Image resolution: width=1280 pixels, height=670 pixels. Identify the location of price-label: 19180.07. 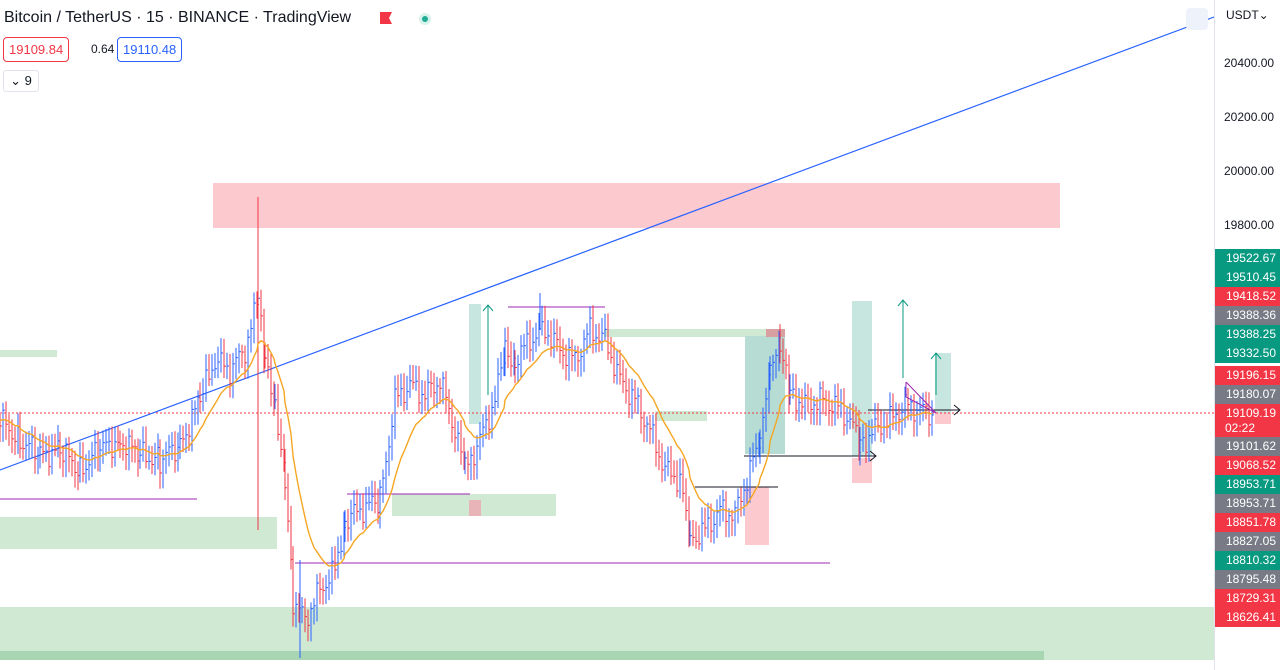
(1247, 394).